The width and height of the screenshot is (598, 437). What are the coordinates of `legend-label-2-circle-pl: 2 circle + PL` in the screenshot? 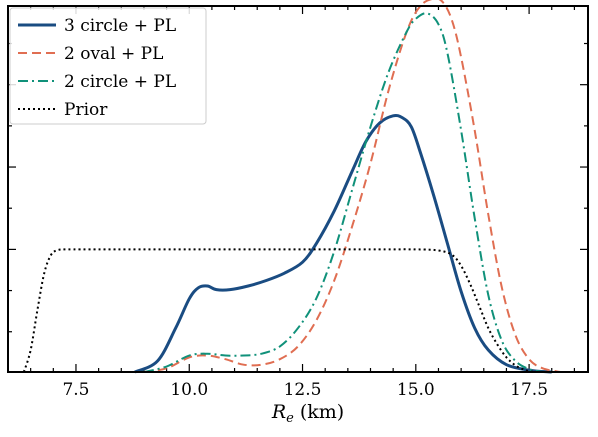 It's located at (120, 82).